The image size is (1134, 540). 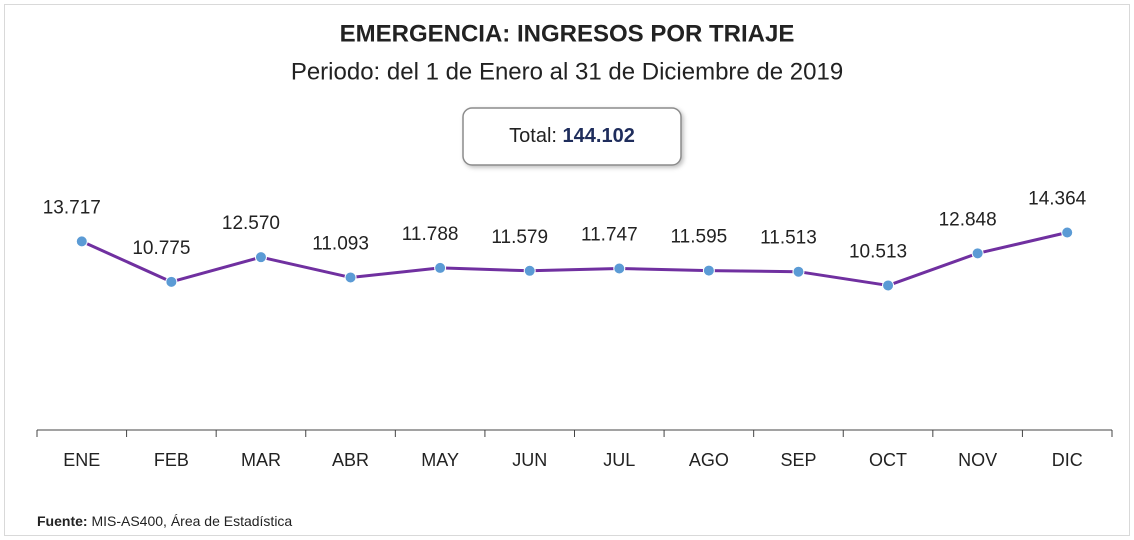 I want to click on x-tick-label: JUN, so click(x=529, y=460).